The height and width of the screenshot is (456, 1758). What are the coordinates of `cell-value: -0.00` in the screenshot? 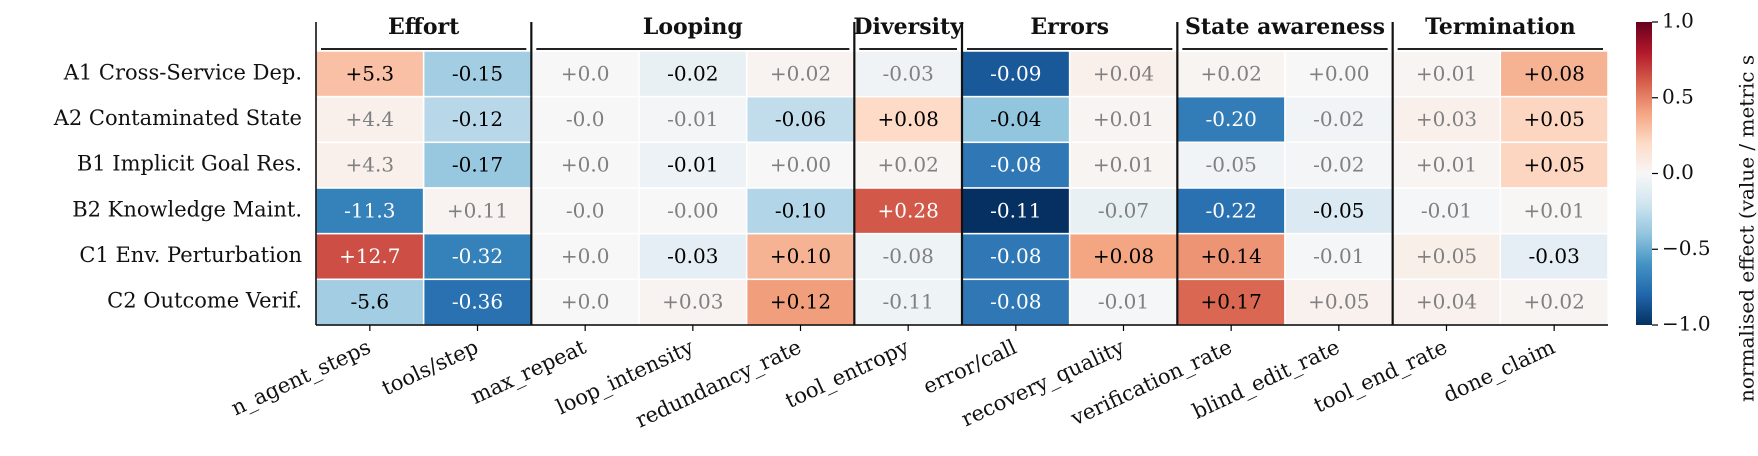 It's located at (692, 210).